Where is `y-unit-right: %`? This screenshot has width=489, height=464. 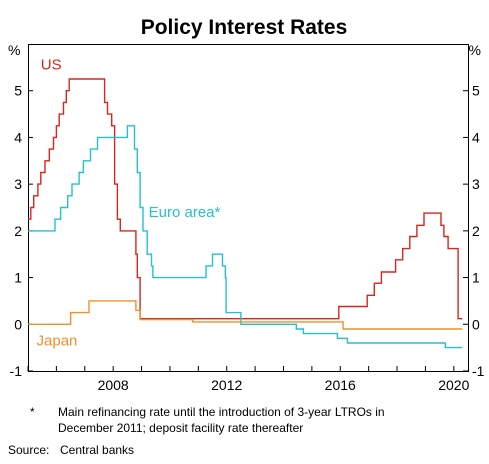 y-unit-right: % is located at coordinates (475, 50).